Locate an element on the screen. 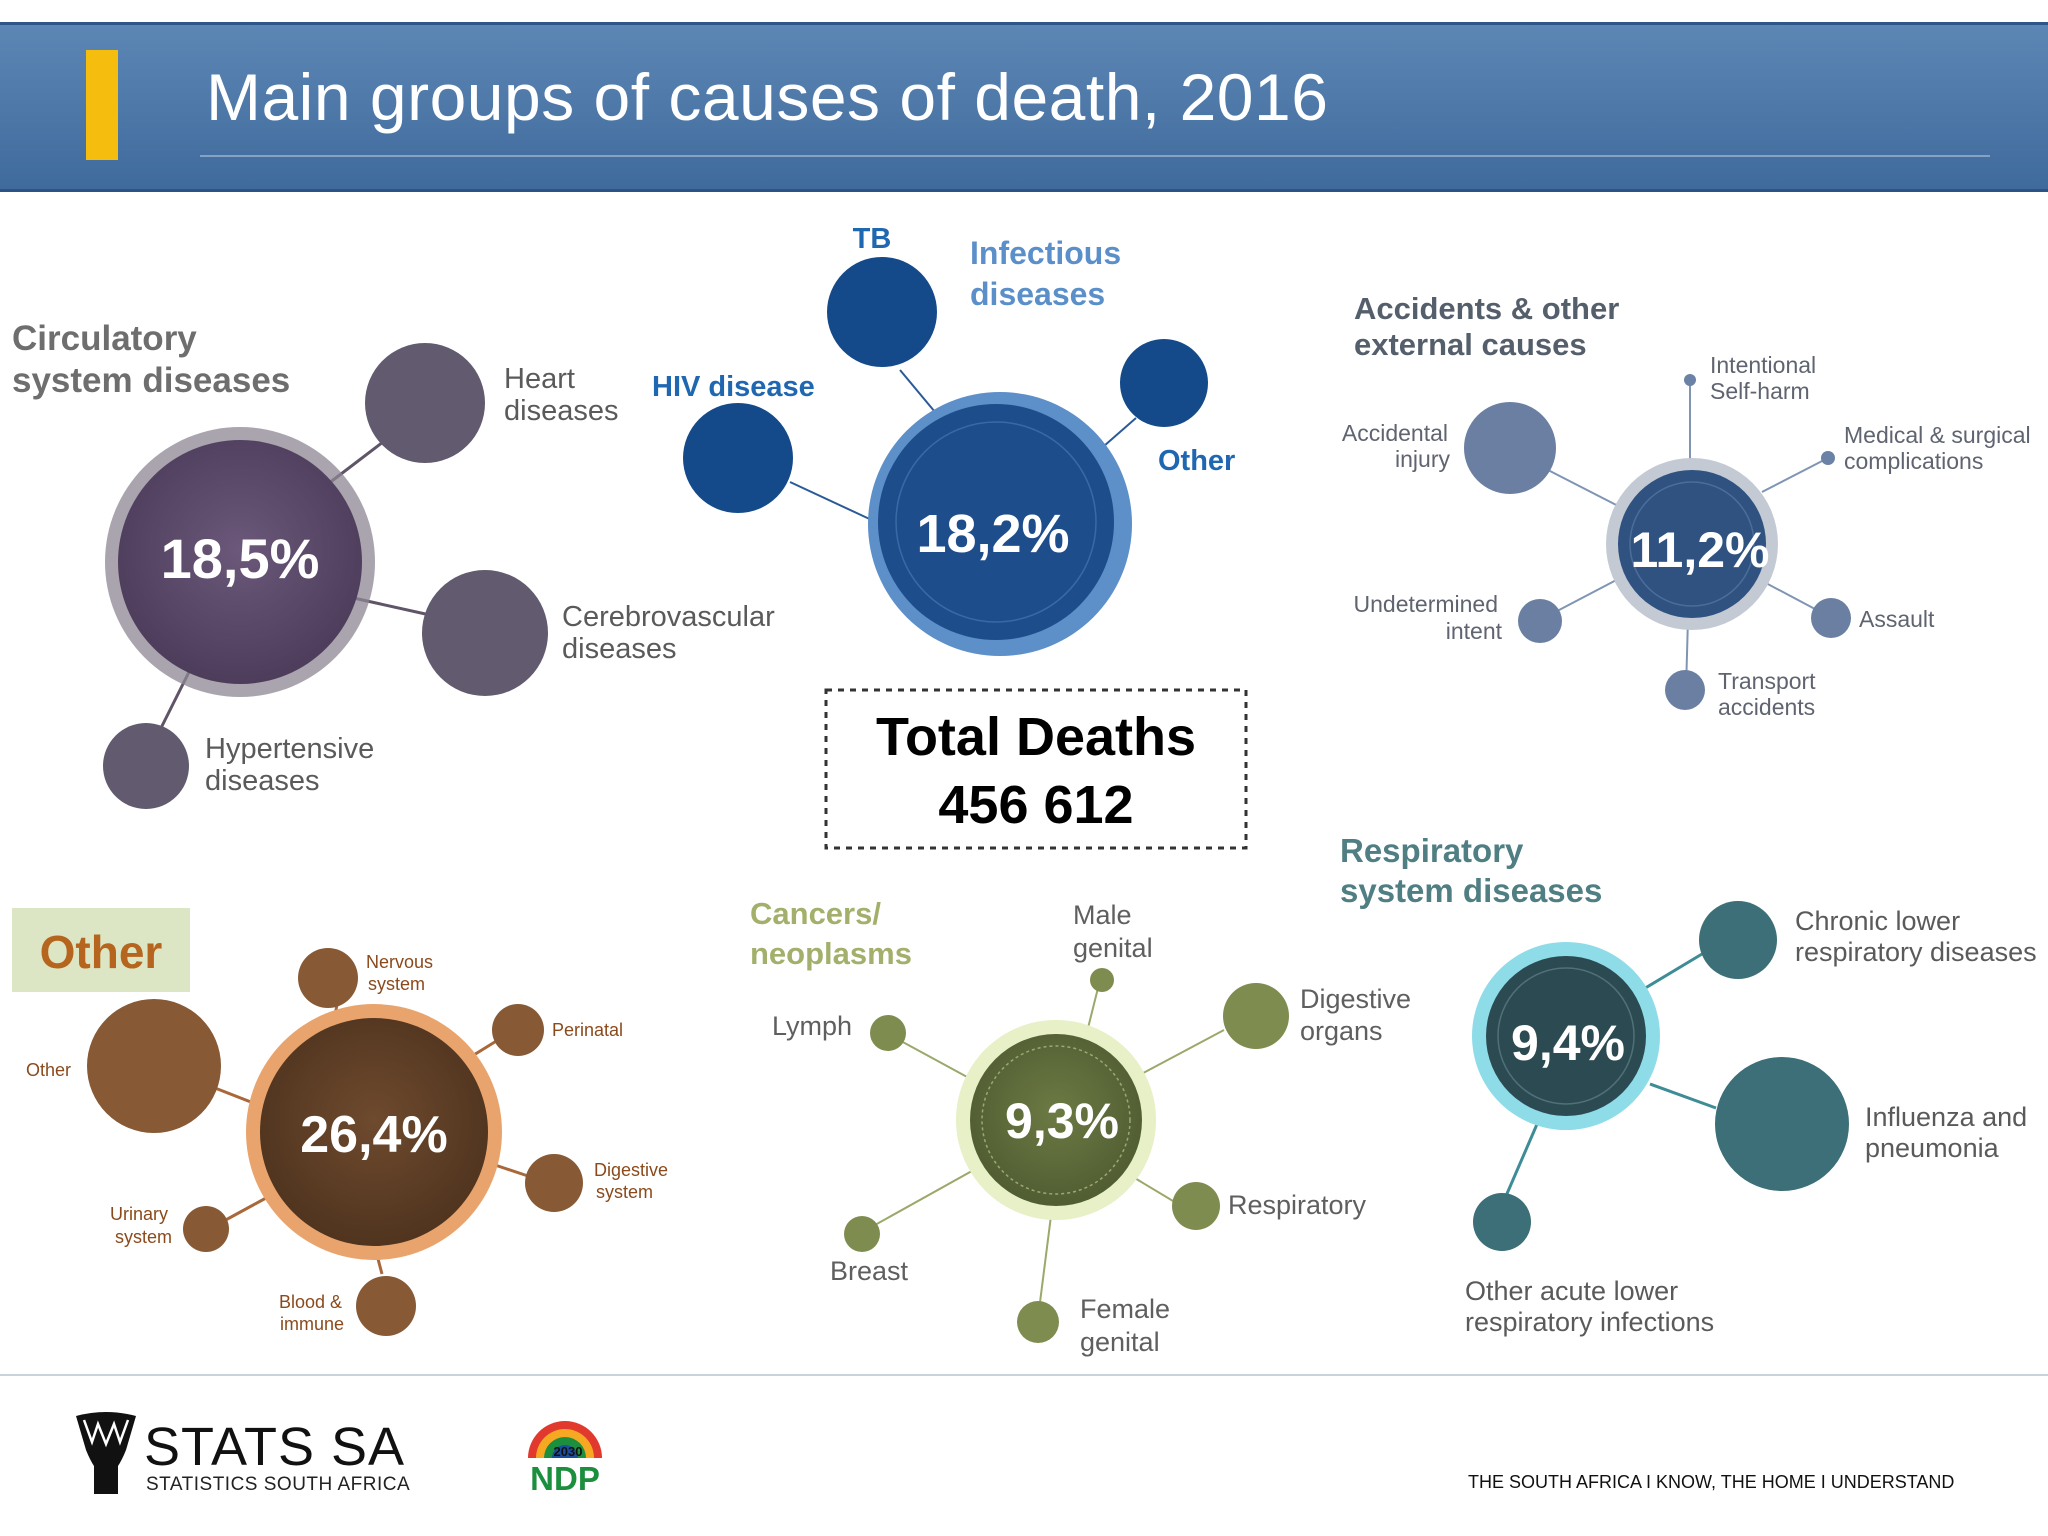 The image size is (2048, 1536). transport-label-line1: Transport is located at coordinates (1767, 681).